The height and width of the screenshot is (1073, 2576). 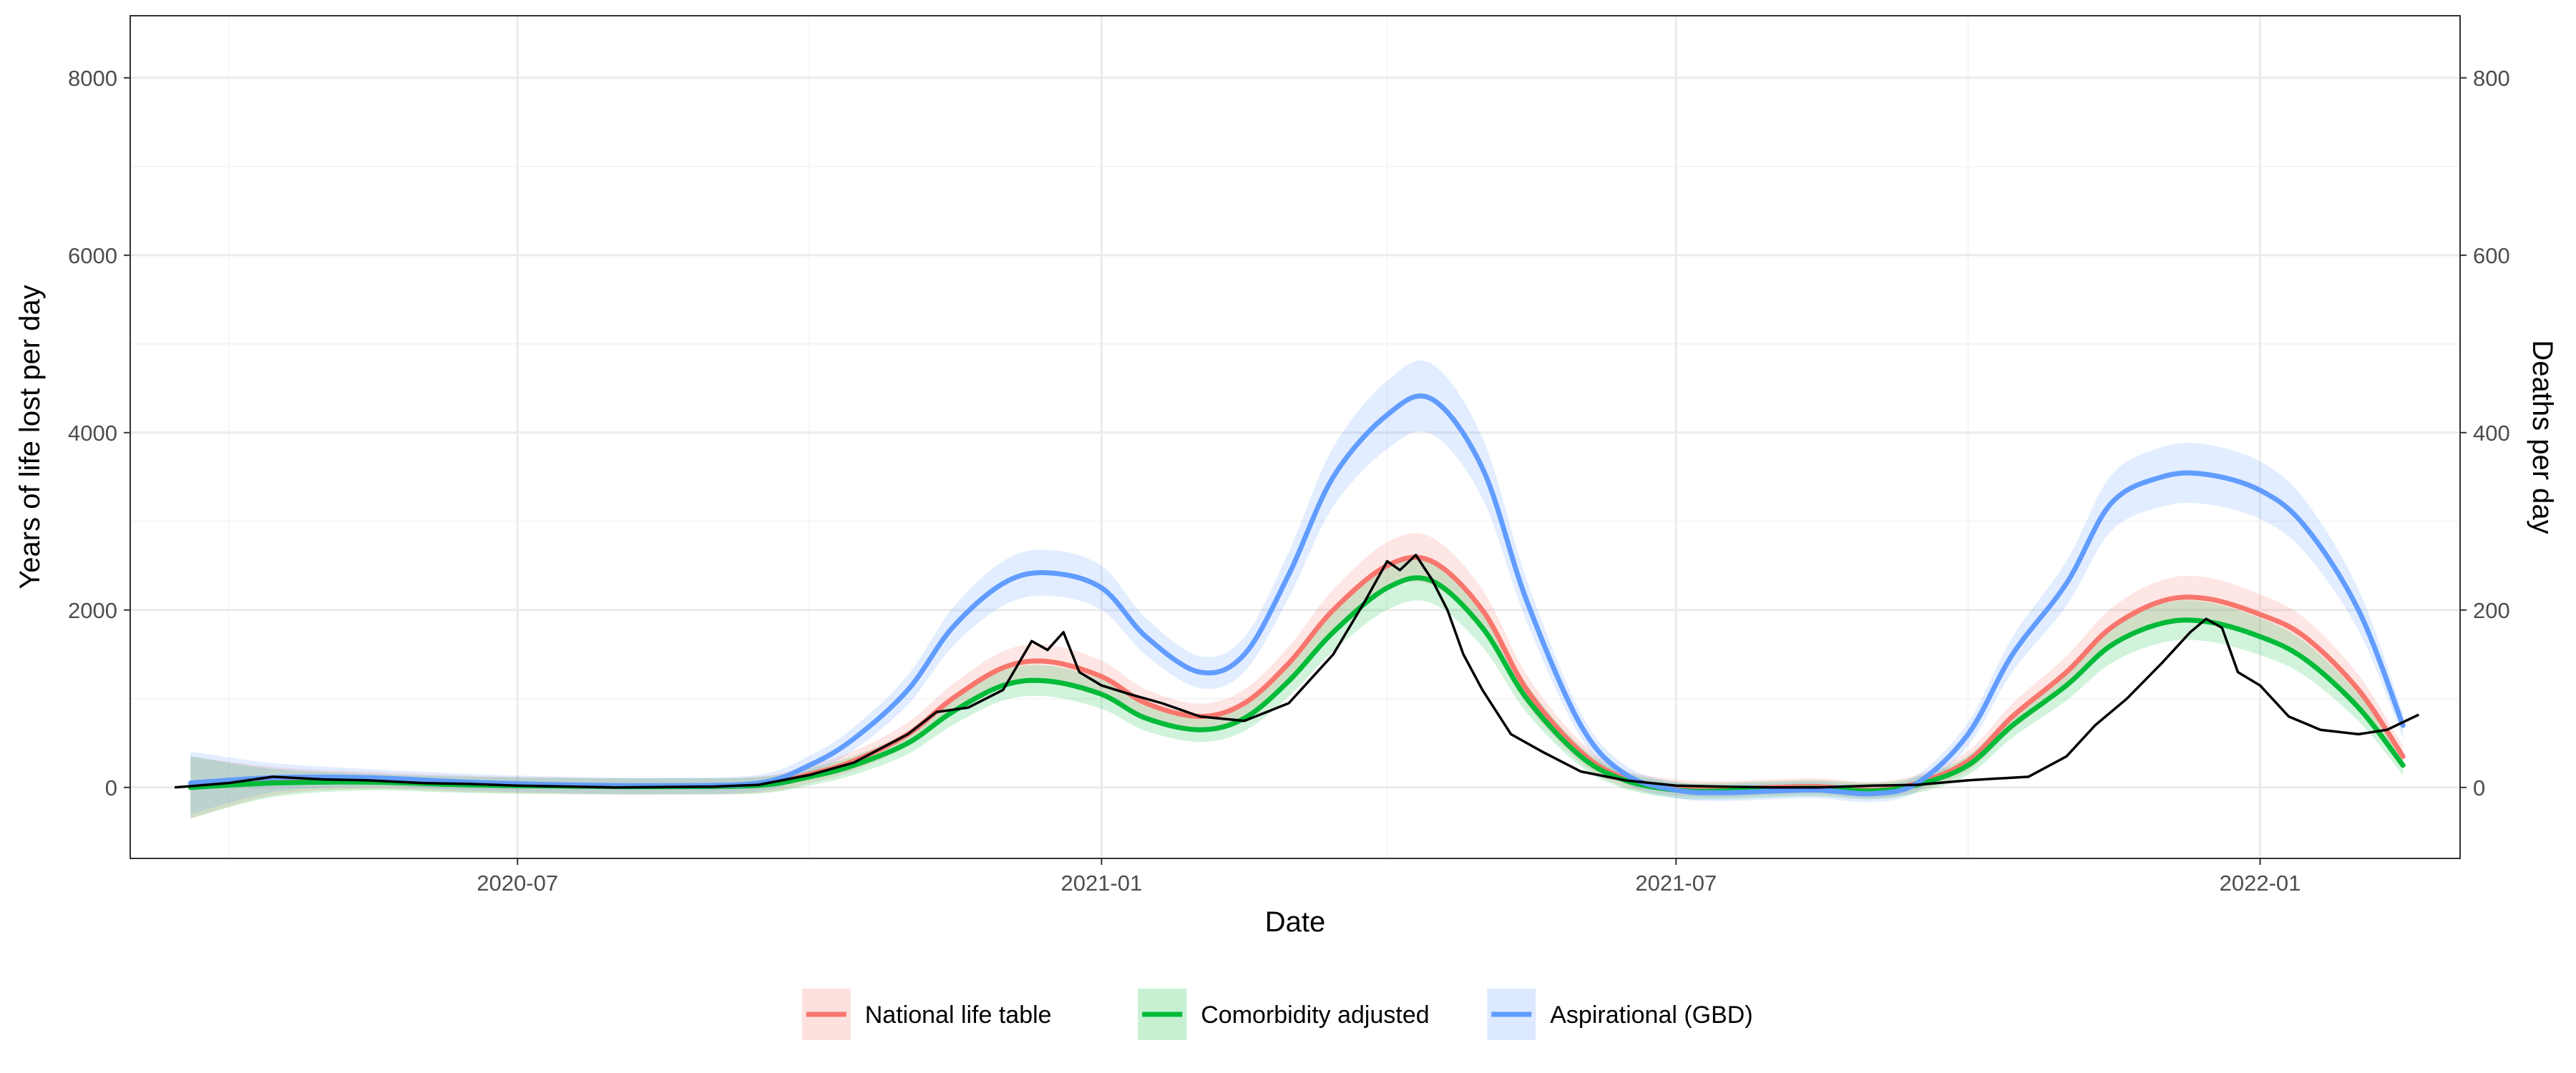 I want to click on y-tick-label: 6000, so click(x=92, y=256).